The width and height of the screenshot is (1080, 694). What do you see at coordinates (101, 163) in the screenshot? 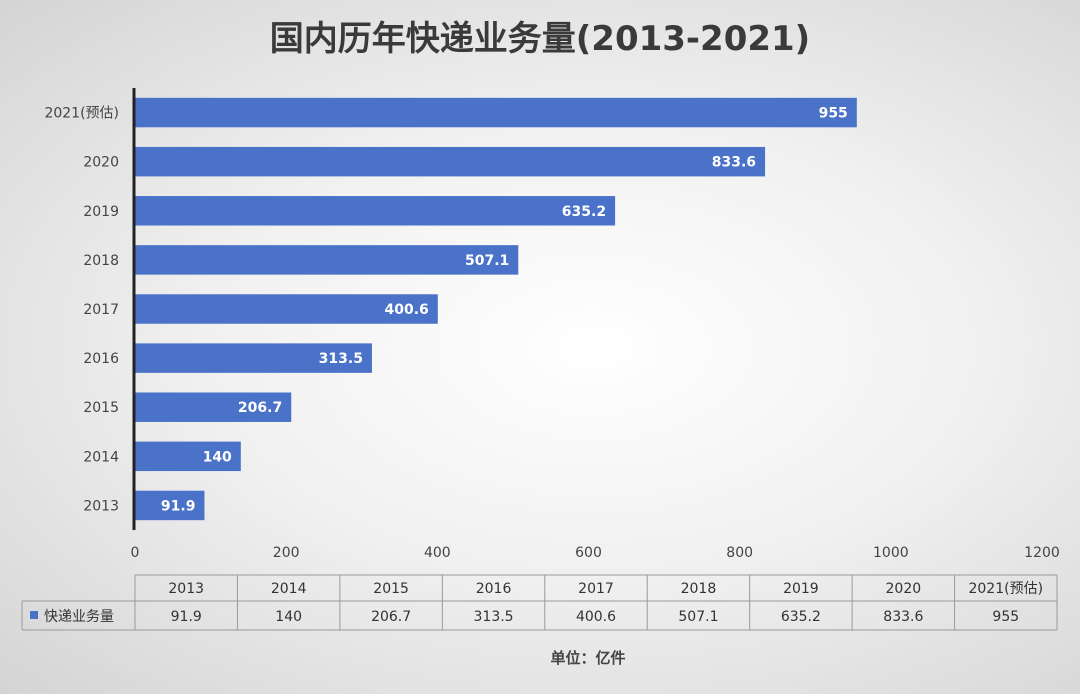
I see `category-label-2020: 2020` at bounding box center [101, 163].